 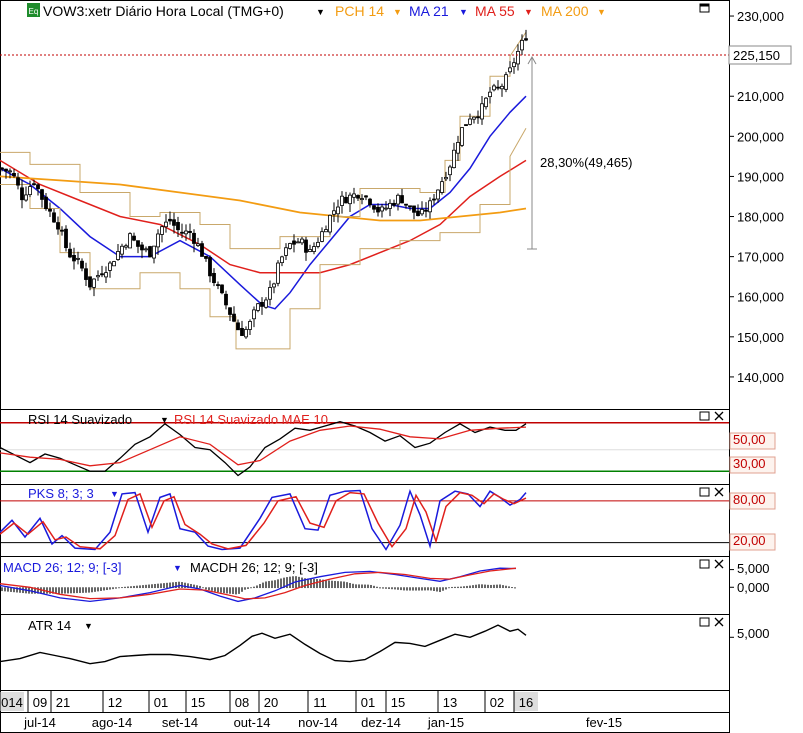 I want to click on ma21-dropdown-icon: ▼, so click(x=463, y=12).